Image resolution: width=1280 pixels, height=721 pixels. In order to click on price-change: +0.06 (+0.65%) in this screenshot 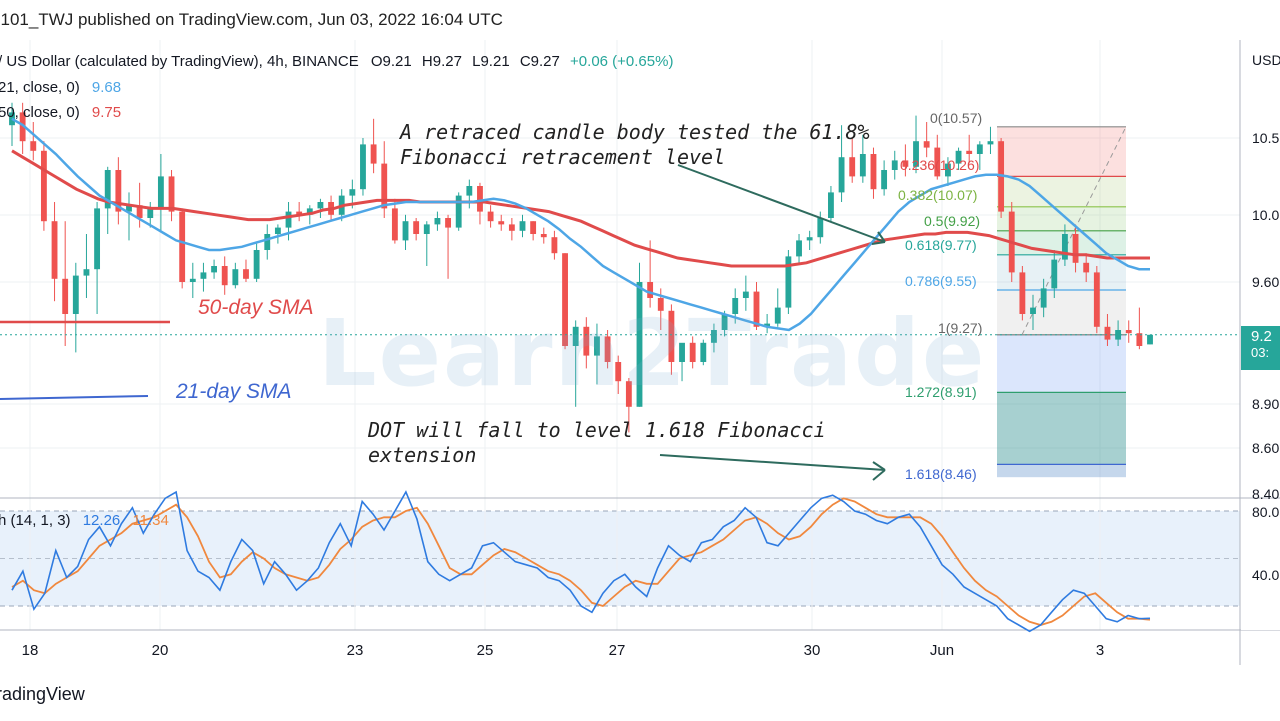, I will do `click(622, 61)`.